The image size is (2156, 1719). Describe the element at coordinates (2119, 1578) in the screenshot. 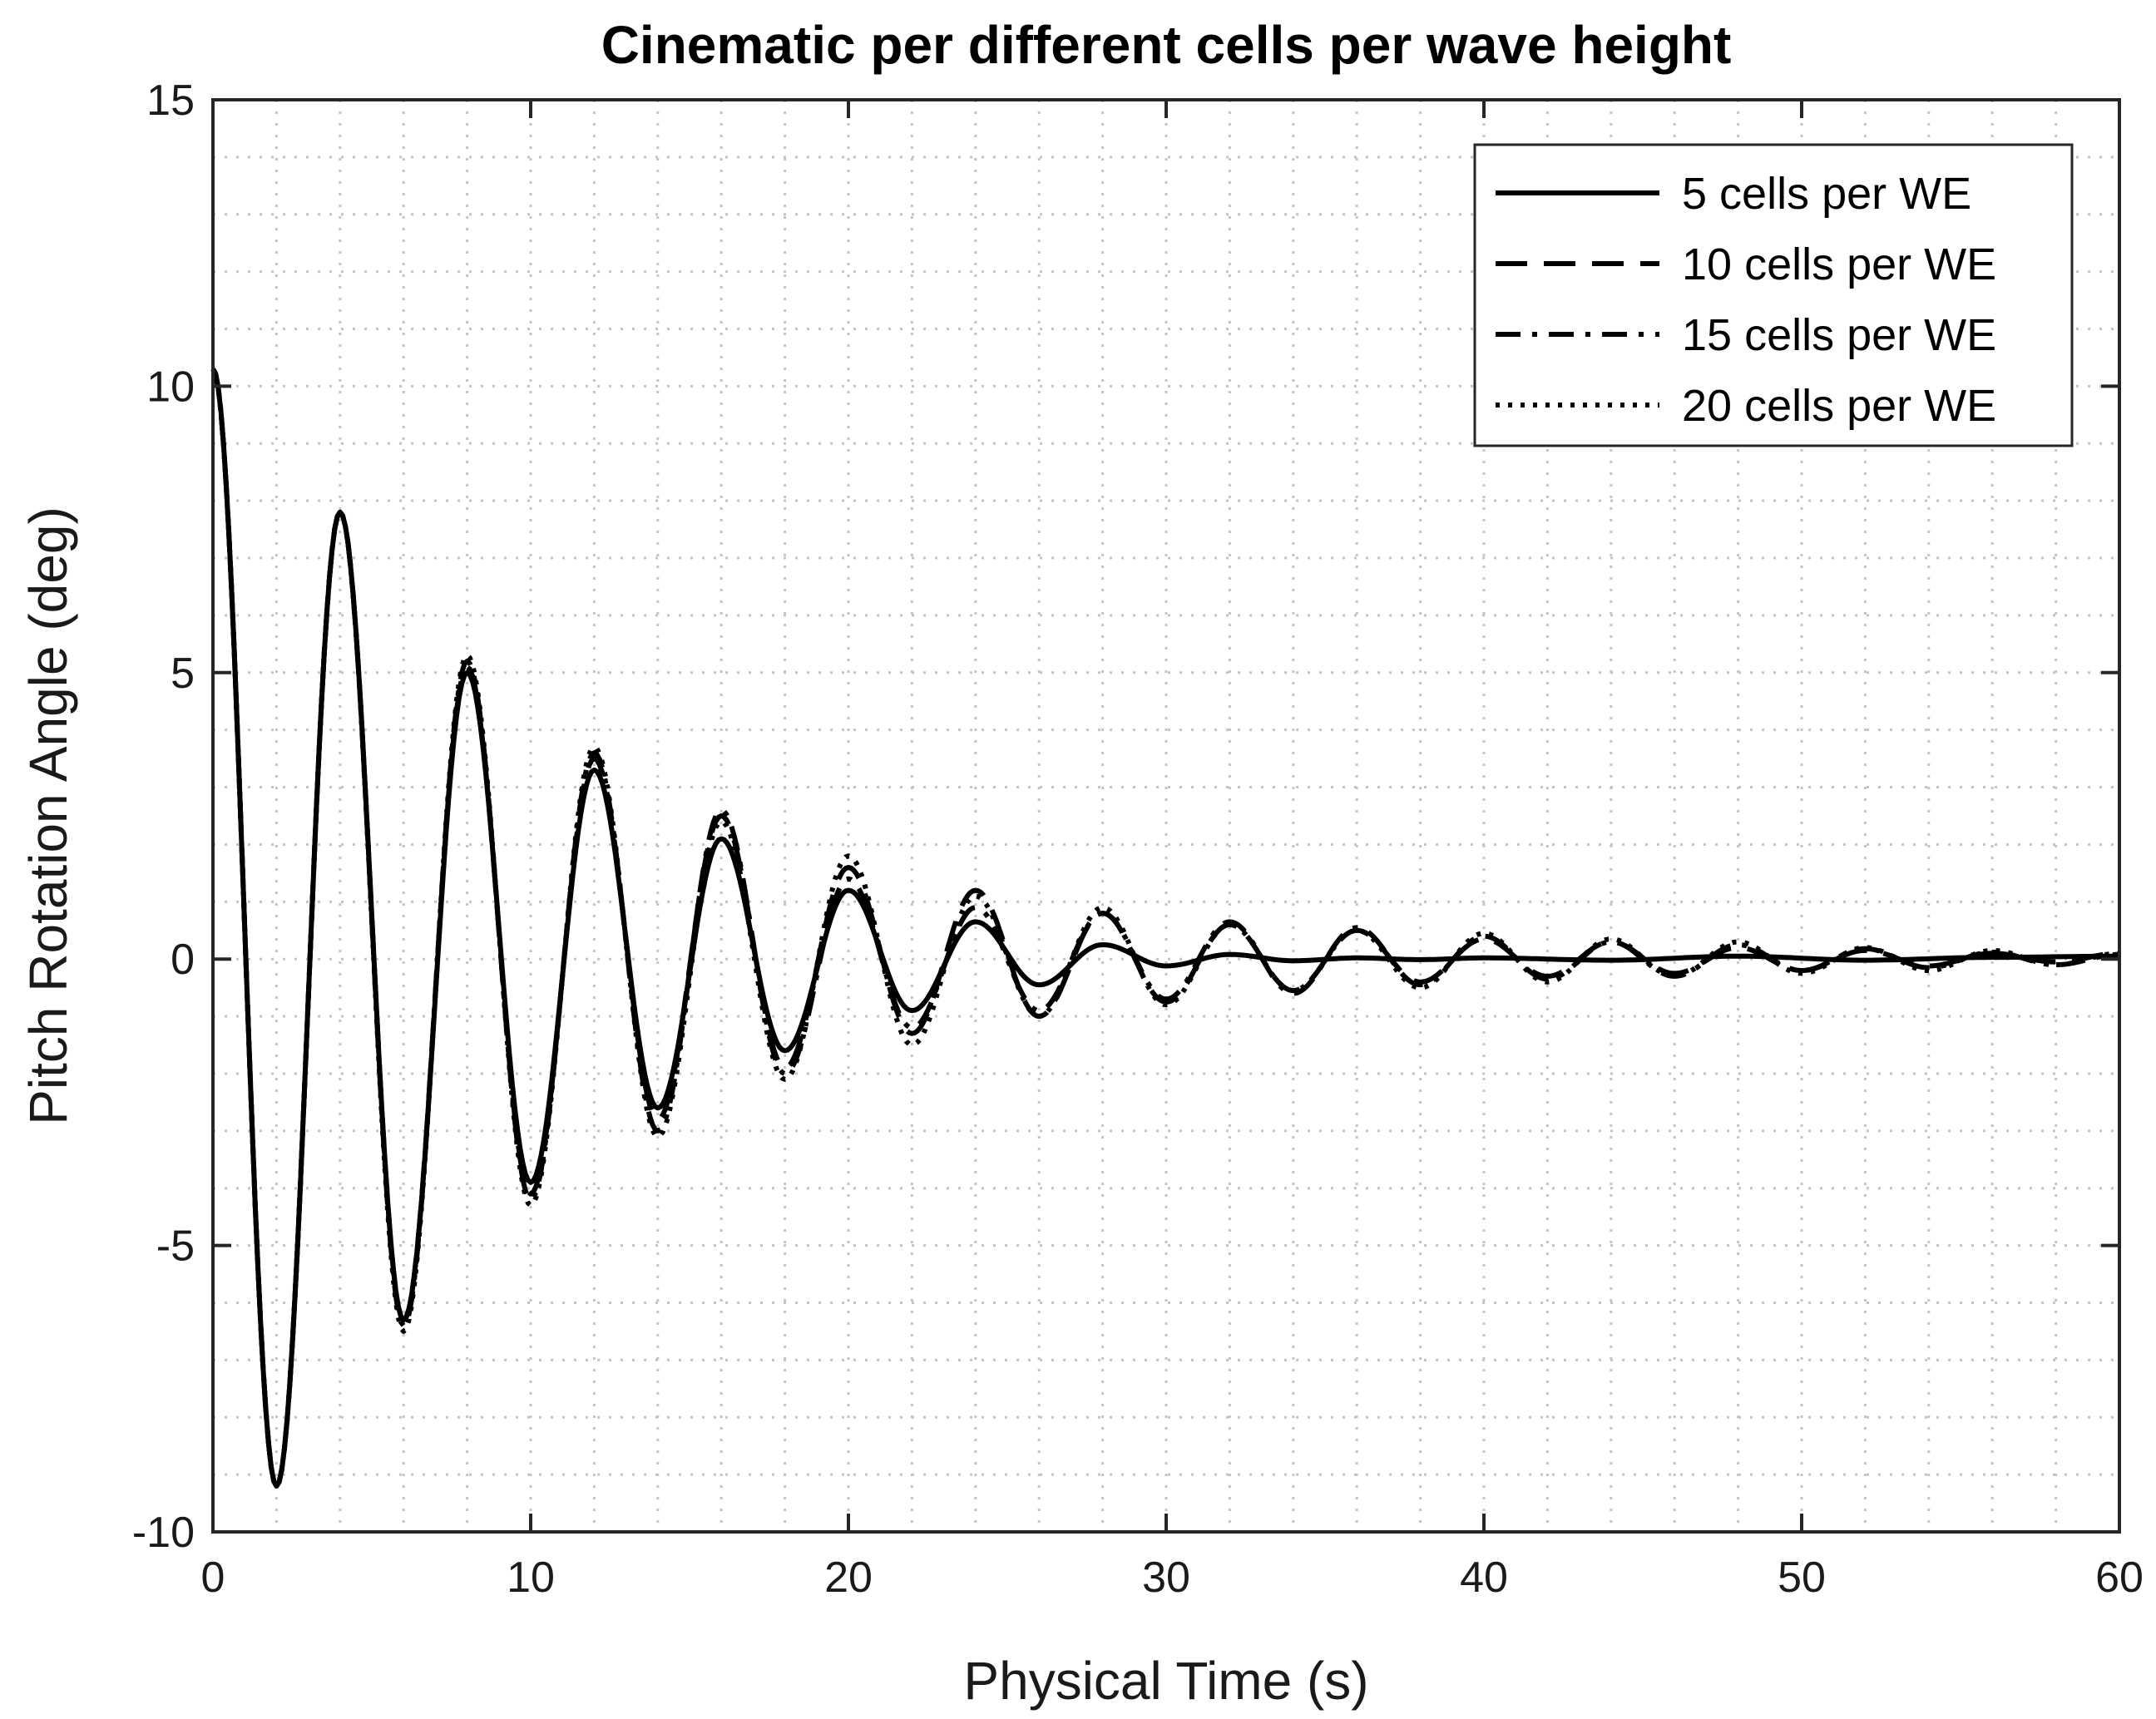

I see `x-tick-label: 60` at that location.